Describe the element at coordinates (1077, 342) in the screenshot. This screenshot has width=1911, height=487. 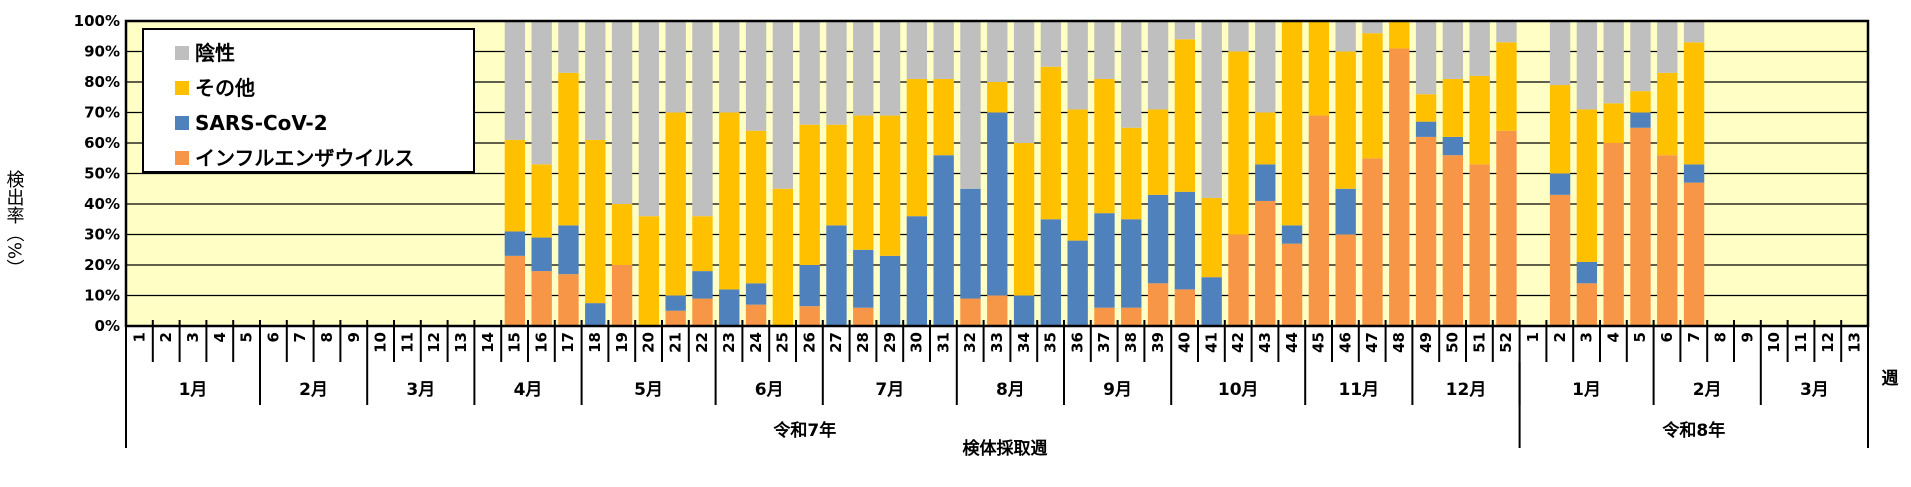
I see `week-label: 36` at that location.